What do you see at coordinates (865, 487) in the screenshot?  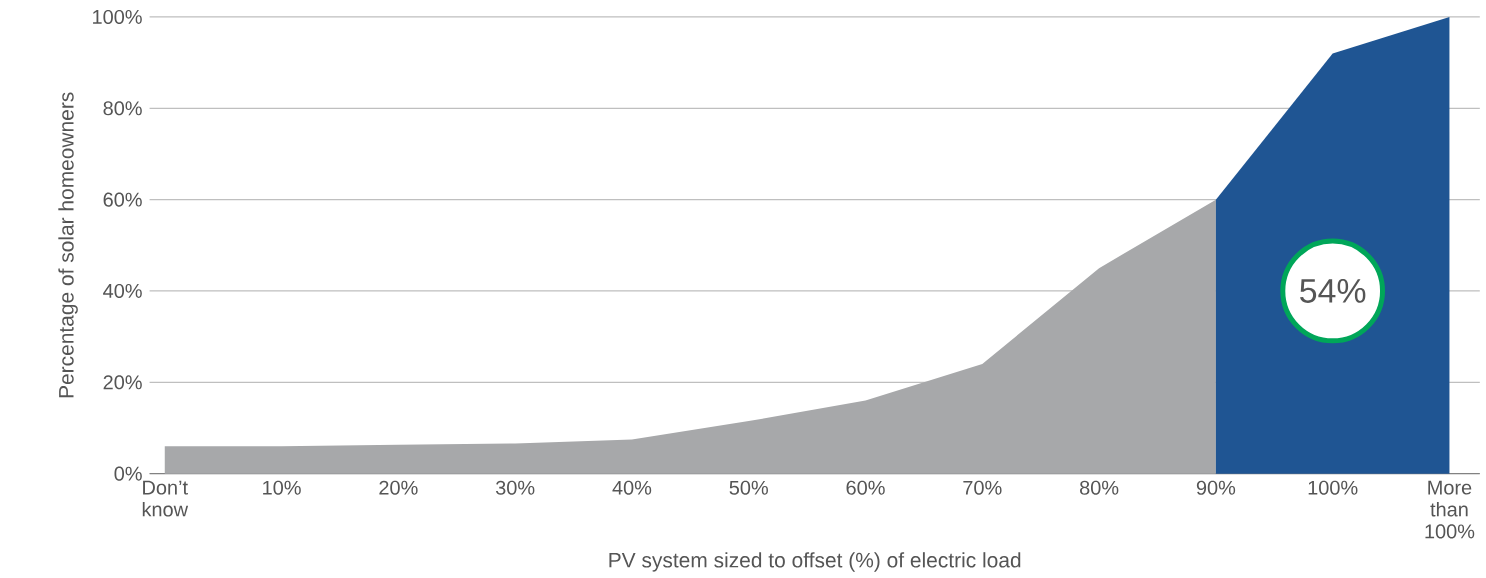 I see `x-tick-label: 60%` at bounding box center [865, 487].